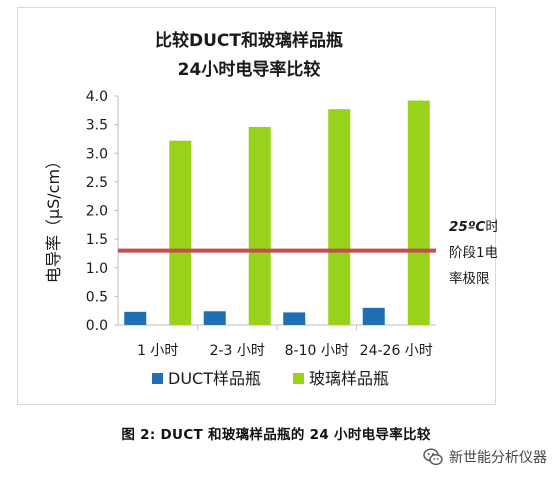  I want to click on x-tick-label: 8-10 小时, so click(317, 351).